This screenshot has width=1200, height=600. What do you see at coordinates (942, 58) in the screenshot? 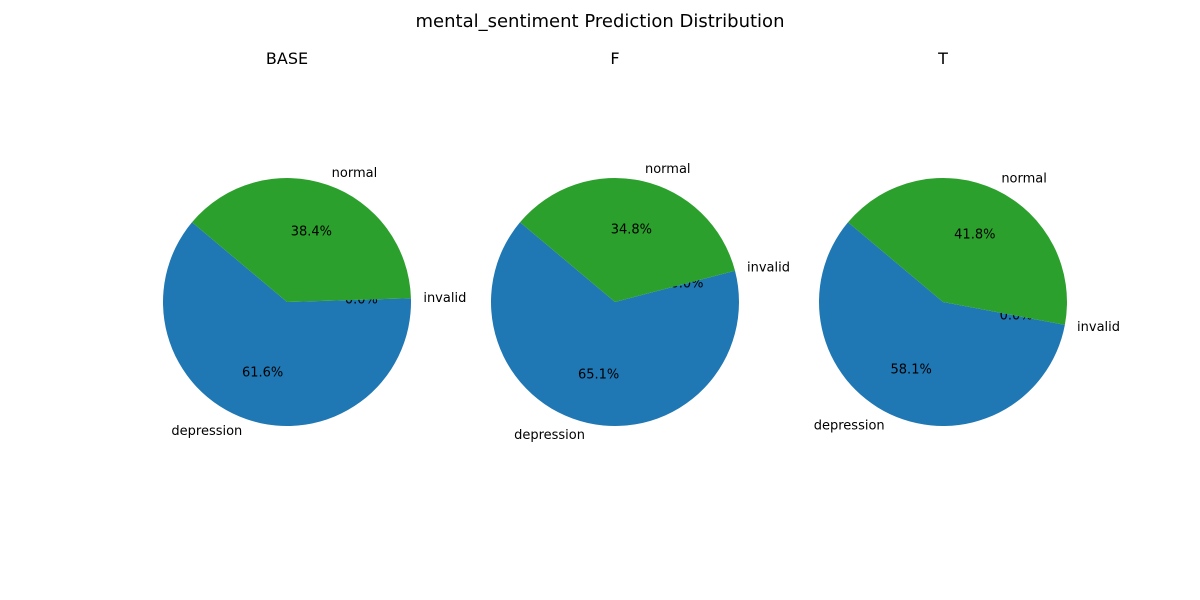
I see `chart-title-t: T` at bounding box center [942, 58].